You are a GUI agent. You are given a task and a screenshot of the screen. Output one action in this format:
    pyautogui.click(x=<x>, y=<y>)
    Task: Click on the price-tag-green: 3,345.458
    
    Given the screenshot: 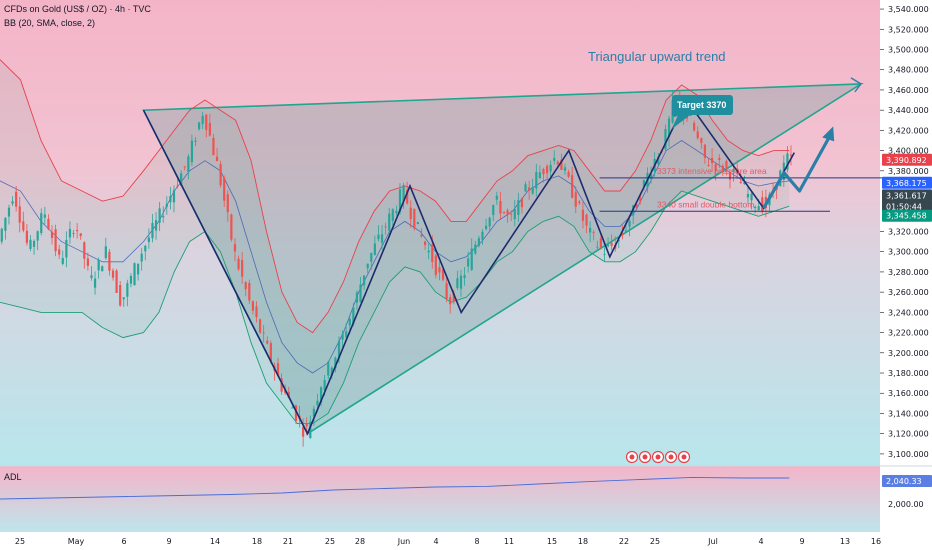 What is the action you would take?
    pyautogui.click(x=907, y=215)
    